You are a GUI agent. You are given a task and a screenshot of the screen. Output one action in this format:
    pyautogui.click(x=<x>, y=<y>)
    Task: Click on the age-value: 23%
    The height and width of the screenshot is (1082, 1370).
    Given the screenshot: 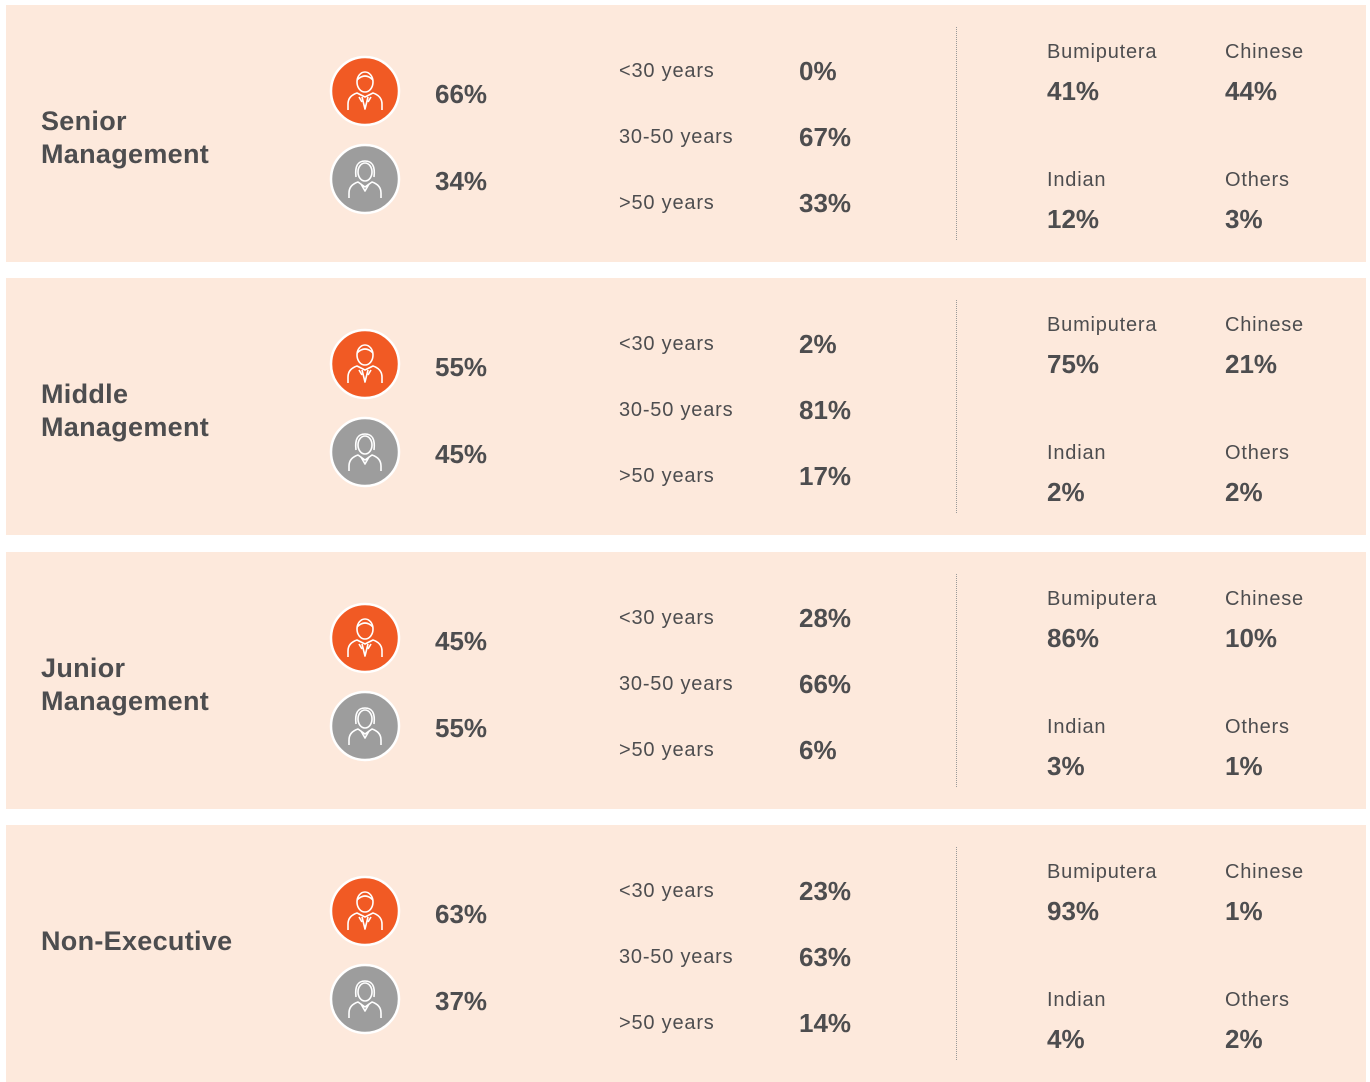 What is the action you would take?
    pyautogui.click(x=825, y=891)
    